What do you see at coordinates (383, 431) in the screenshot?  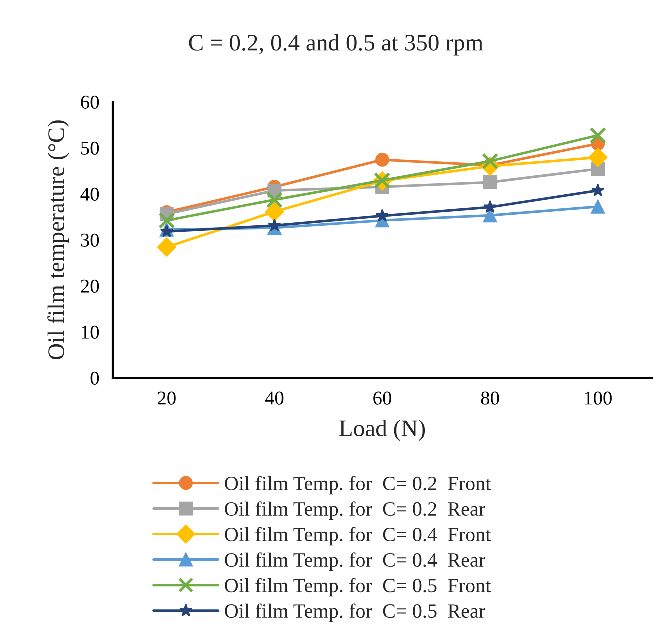 I see `x-axis-title: Load (N)` at bounding box center [383, 431].